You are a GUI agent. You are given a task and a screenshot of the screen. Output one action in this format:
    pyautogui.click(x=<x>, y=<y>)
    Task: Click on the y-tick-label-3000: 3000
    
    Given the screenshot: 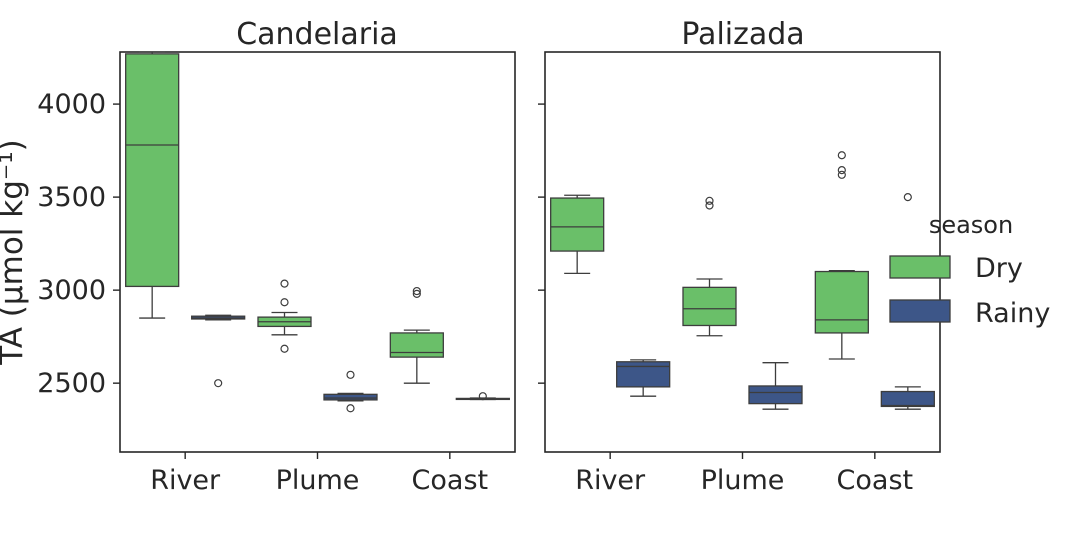 What is the action you would take?
    pyautogui.click(x=71, y=290)
    